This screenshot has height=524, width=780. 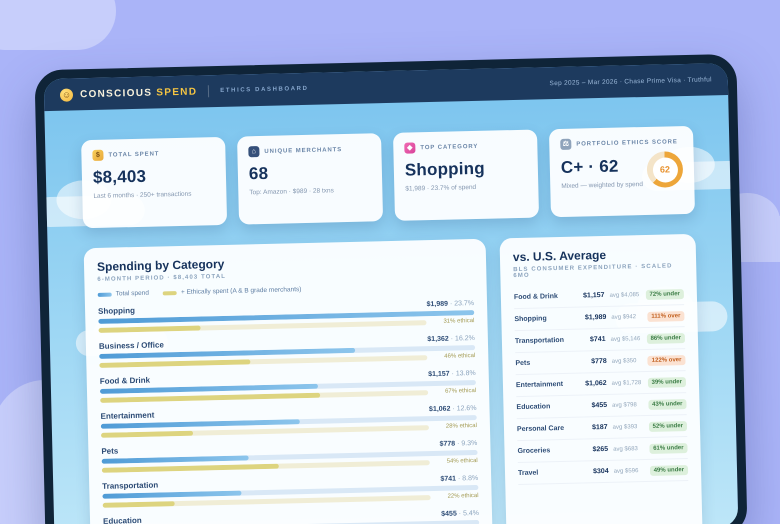 What do you see at coordinates (668, 448) in the screenshot?
I see `delta-badge: 61% under` at bounding box center [668, 448].